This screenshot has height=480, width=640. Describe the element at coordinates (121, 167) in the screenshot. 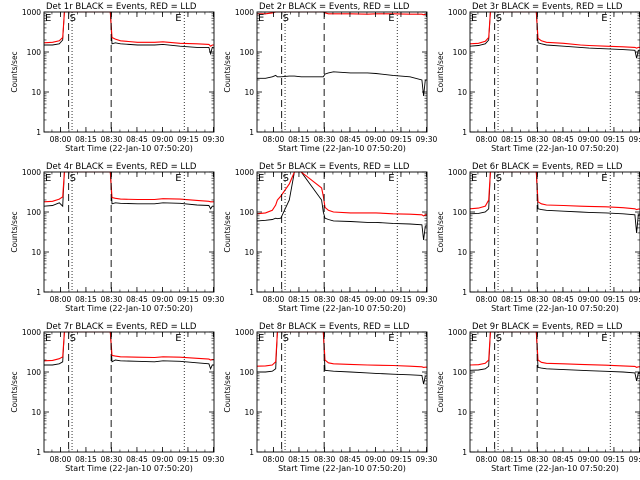

I see `panel-title: Det 4r BLACK = Events, RED = LLD` at that location.